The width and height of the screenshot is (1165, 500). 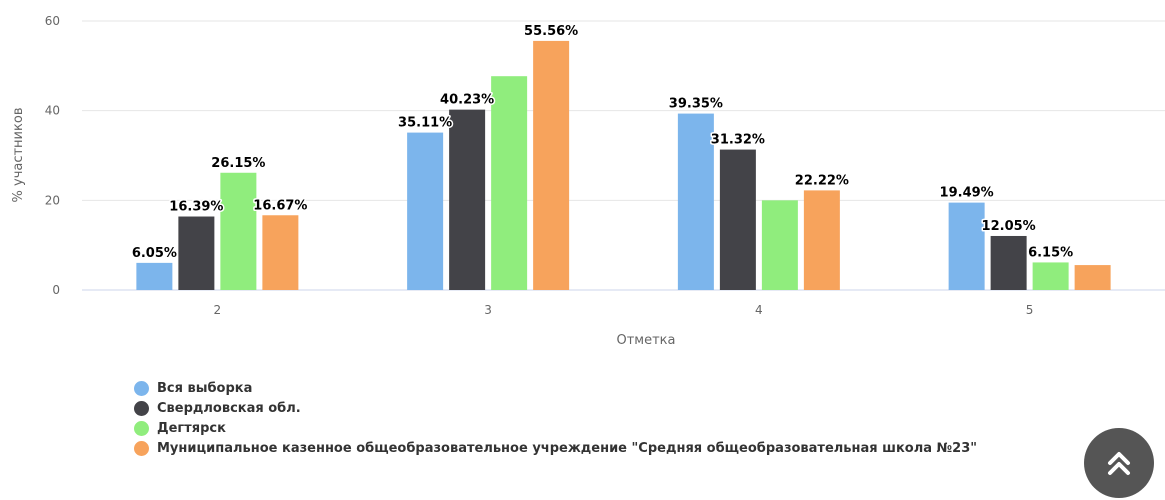 I want to click on y-axis-title: % участников, so click(x=18, y=155).